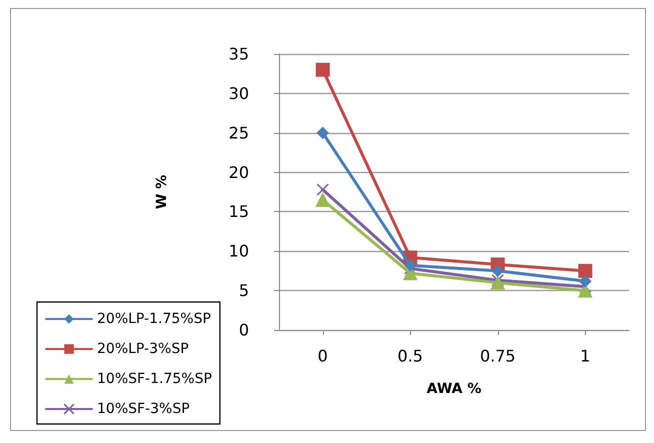  Describe the element at coordinates (238, 251) in the screenshot. I see `y-tick-label: 10` at that location.